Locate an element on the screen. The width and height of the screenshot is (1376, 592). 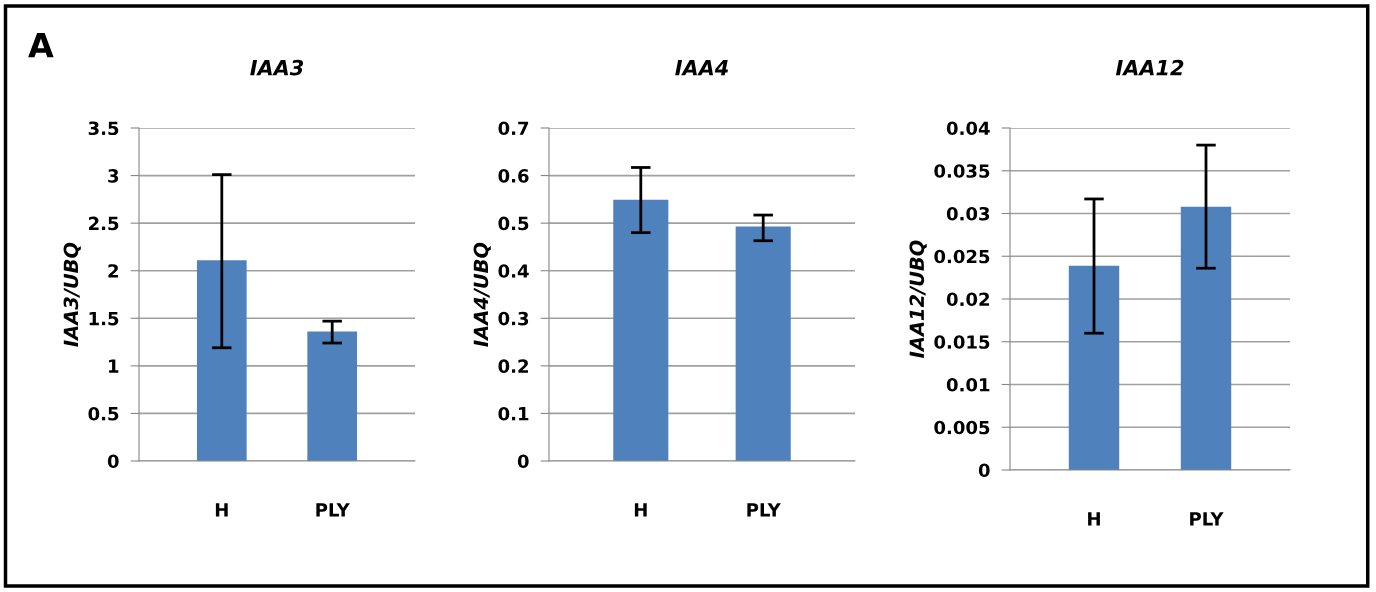
y-tick-label: 3 is located at coordinates (113, 176).